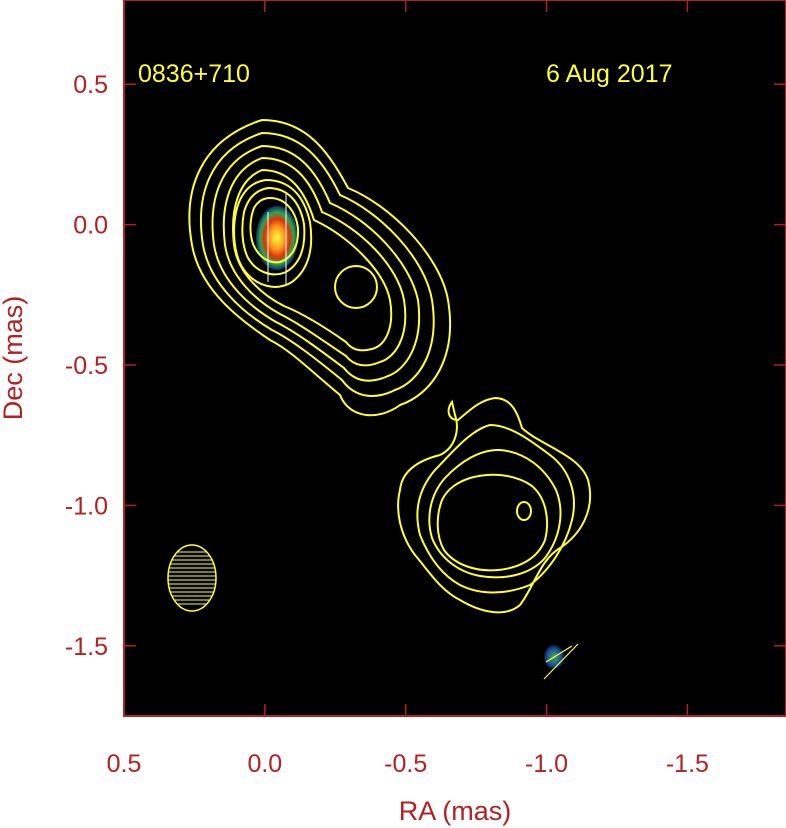  Describe the element at coordinates (86, 647) in the screenshot. I see `y-tick-label: -1.5` at that location.